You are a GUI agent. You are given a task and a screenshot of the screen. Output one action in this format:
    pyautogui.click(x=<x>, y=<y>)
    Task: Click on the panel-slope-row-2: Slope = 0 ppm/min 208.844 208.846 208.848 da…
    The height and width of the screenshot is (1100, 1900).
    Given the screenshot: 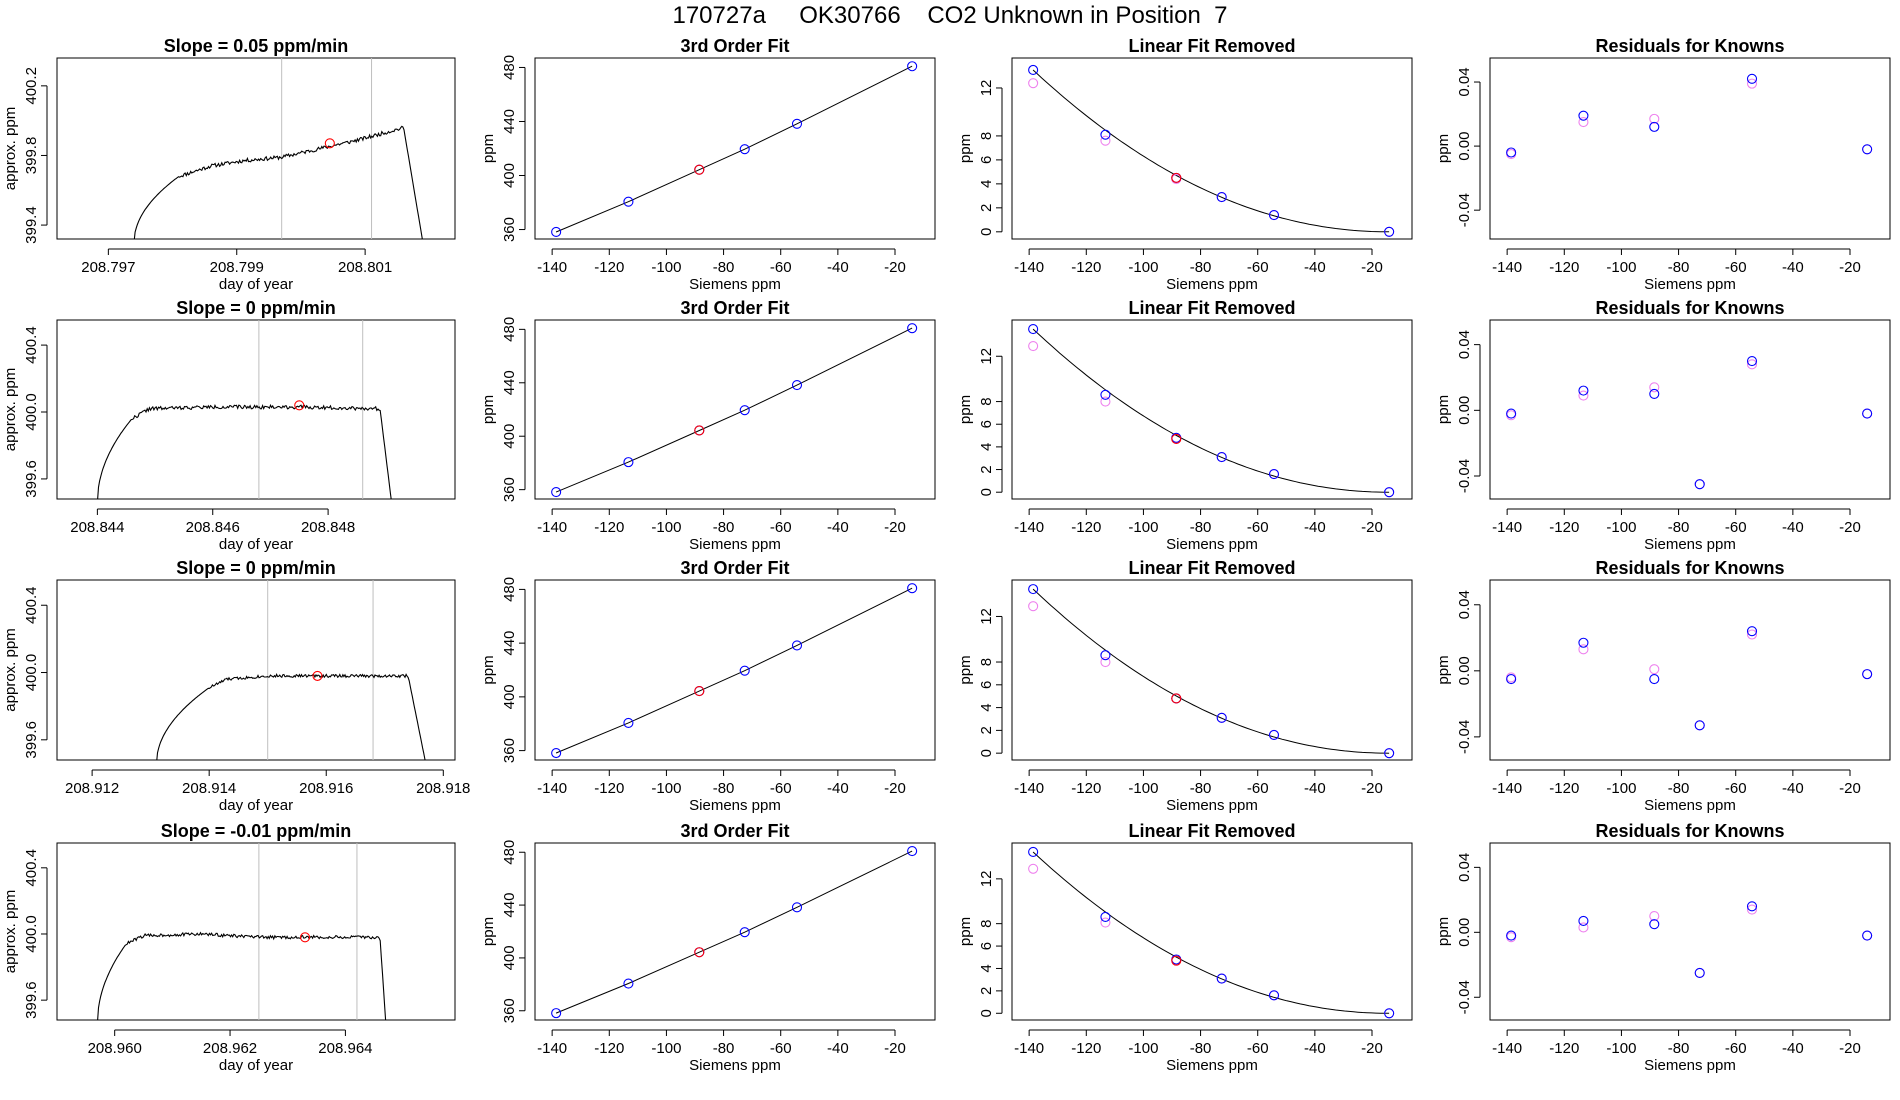 What is the action you would take?
    pyautogui.click(x=229, y=425)
    